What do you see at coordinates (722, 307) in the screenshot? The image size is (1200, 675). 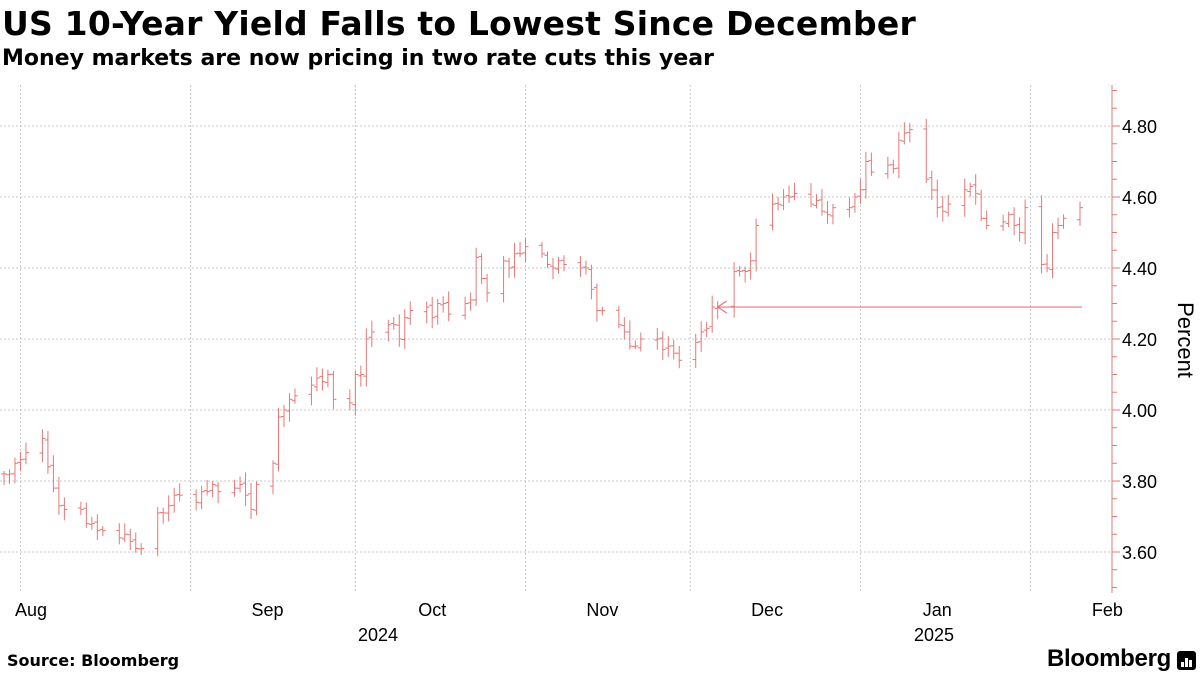 I see `annotation-arrow-head` at bounding box center [722, 307].